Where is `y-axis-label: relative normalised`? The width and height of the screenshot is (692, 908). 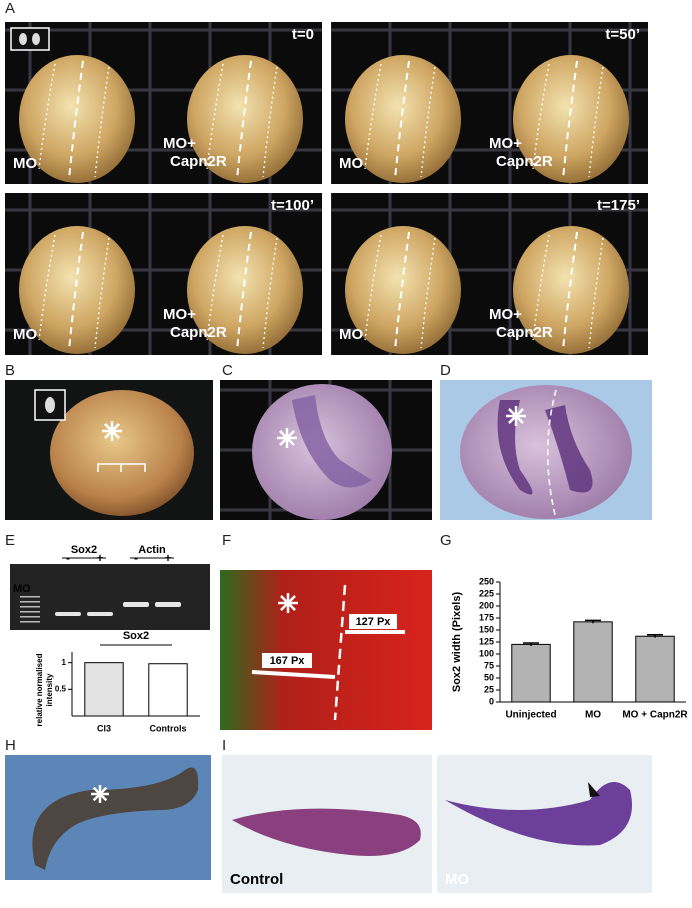 y-axis-label: relative normalised is located at coordinates (39, 689).